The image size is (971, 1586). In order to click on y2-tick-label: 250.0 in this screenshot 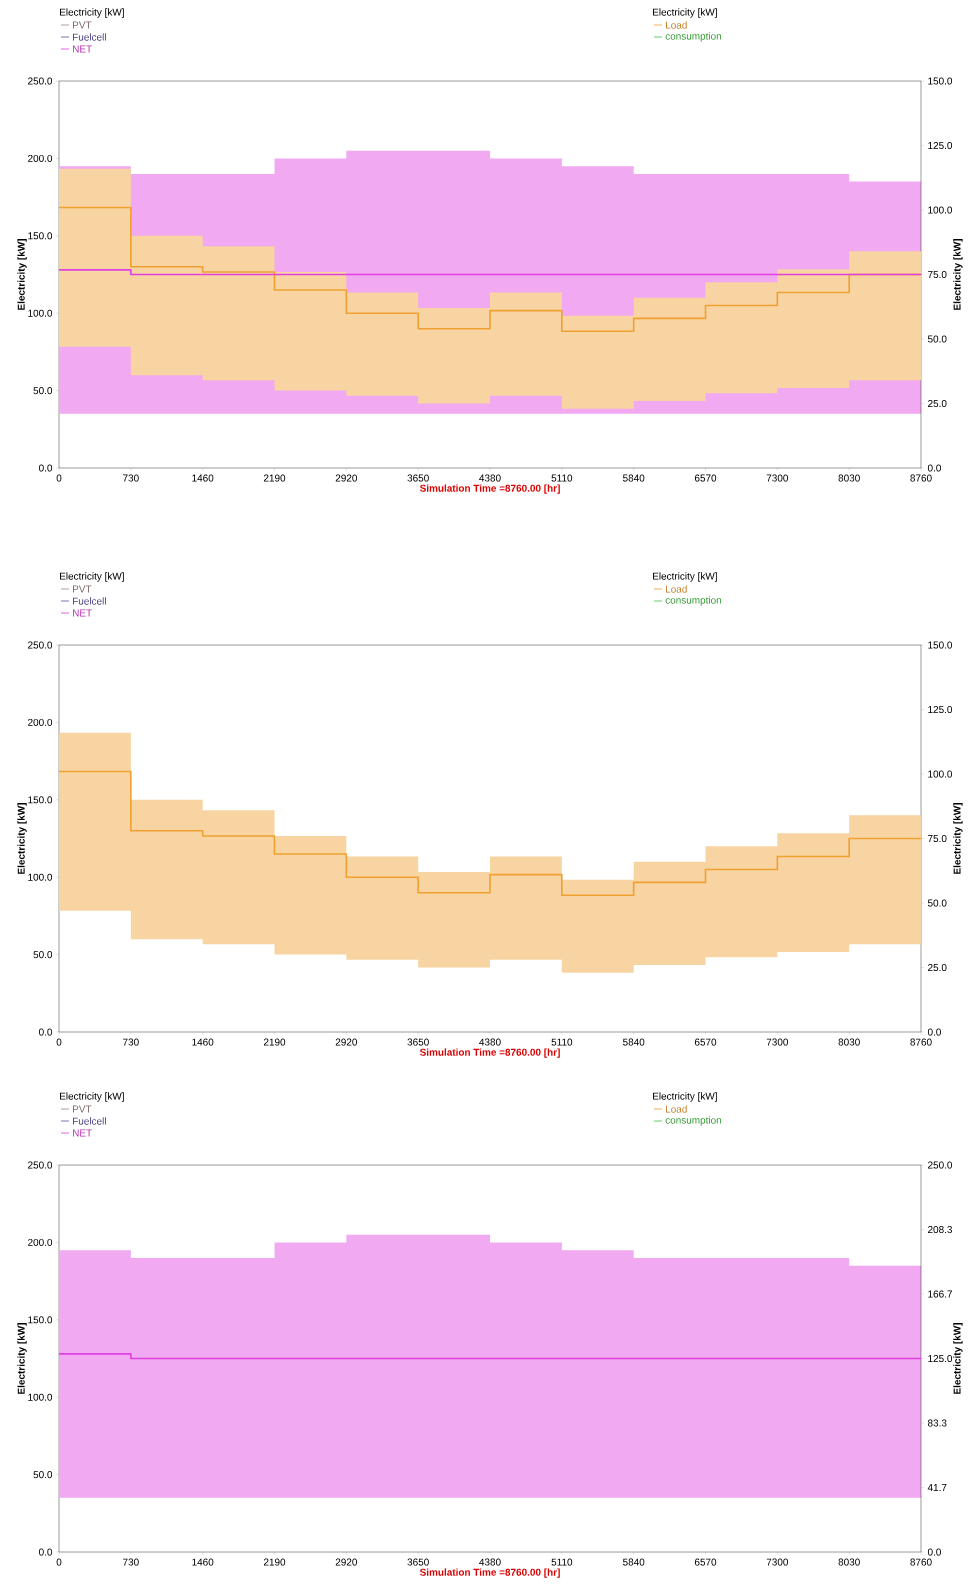, I will do `click(940, 1165)`.